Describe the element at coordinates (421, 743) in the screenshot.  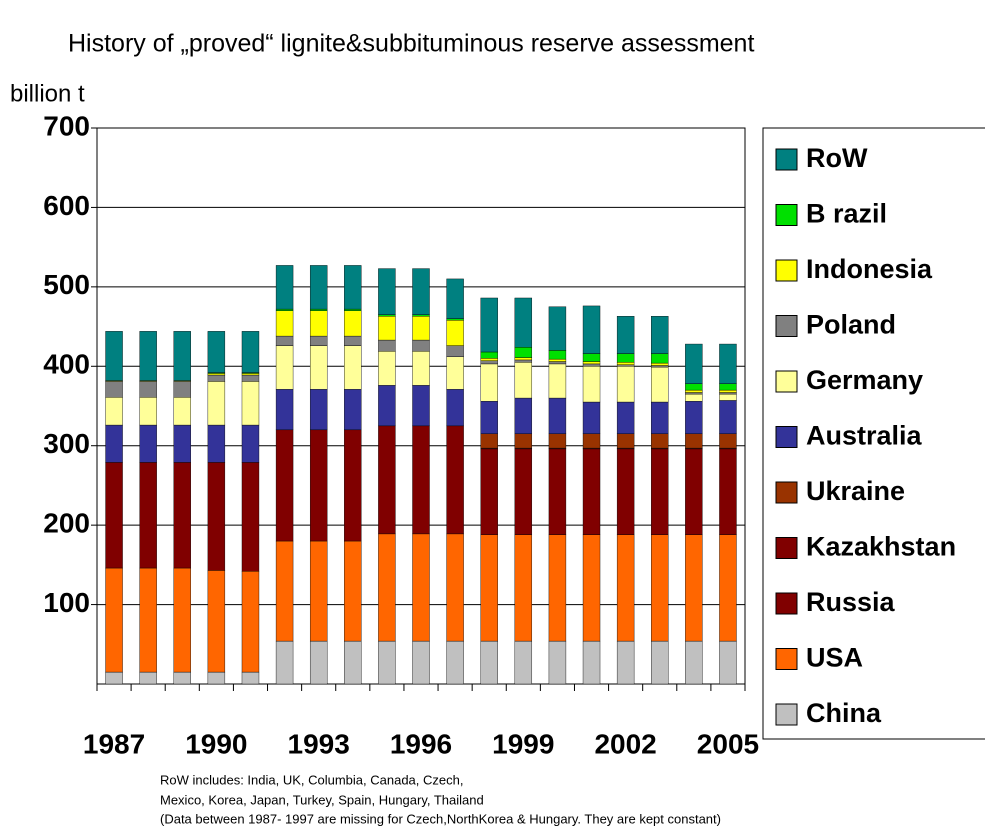
I see `x-tick-label: 1996` at that location.